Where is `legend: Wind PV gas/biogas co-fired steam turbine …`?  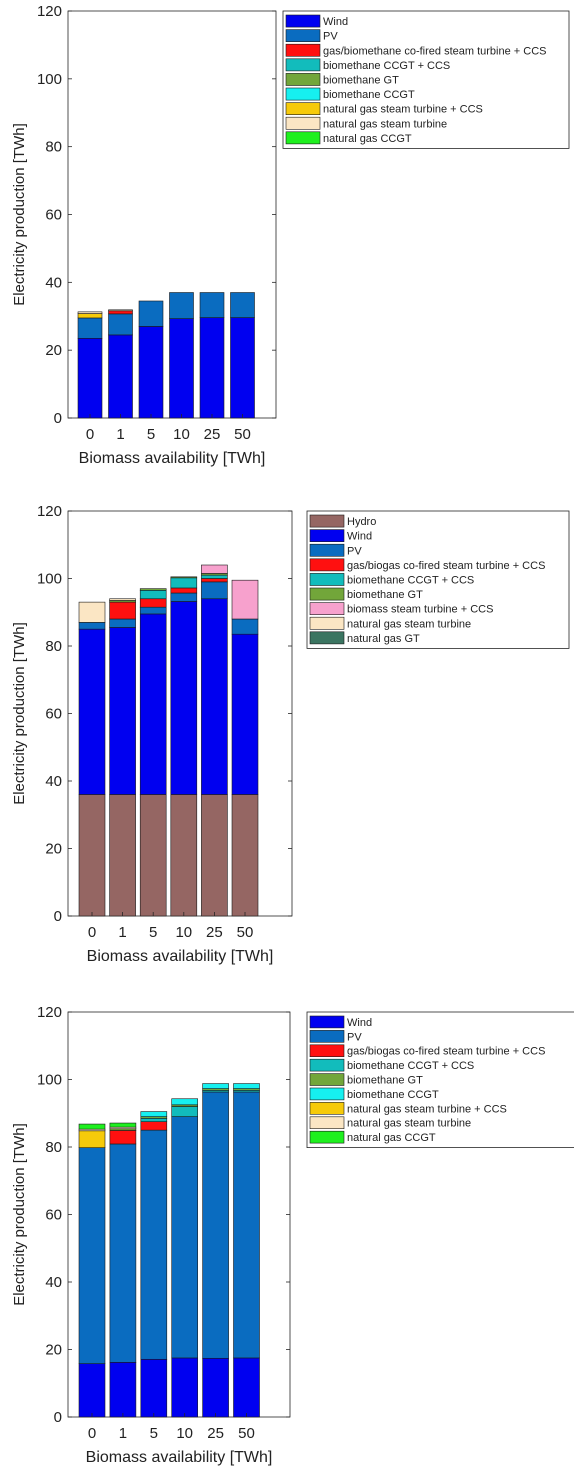 legend: Wind PV gas/biogas co-fired steam turbine … is located at coordinates (440, 1080).